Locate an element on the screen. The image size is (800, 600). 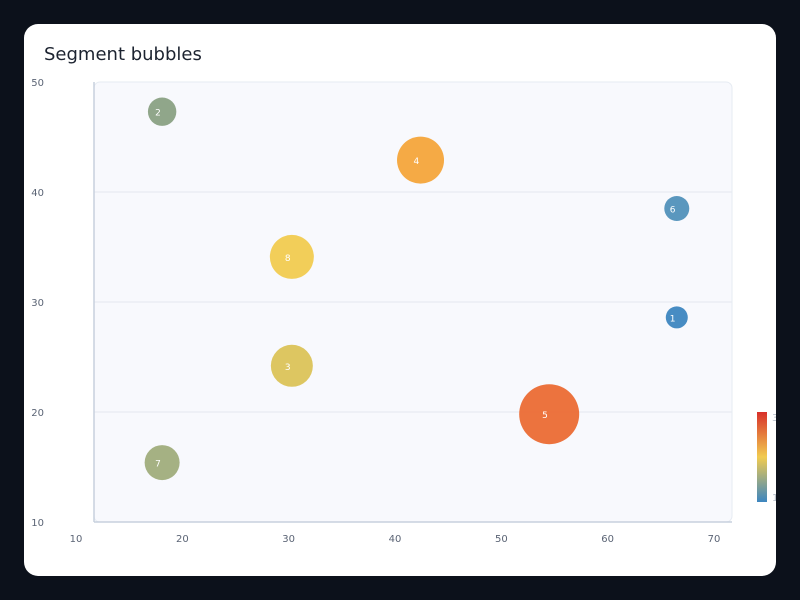
x-tick-label: 10 is located at coordinates (76, 539).